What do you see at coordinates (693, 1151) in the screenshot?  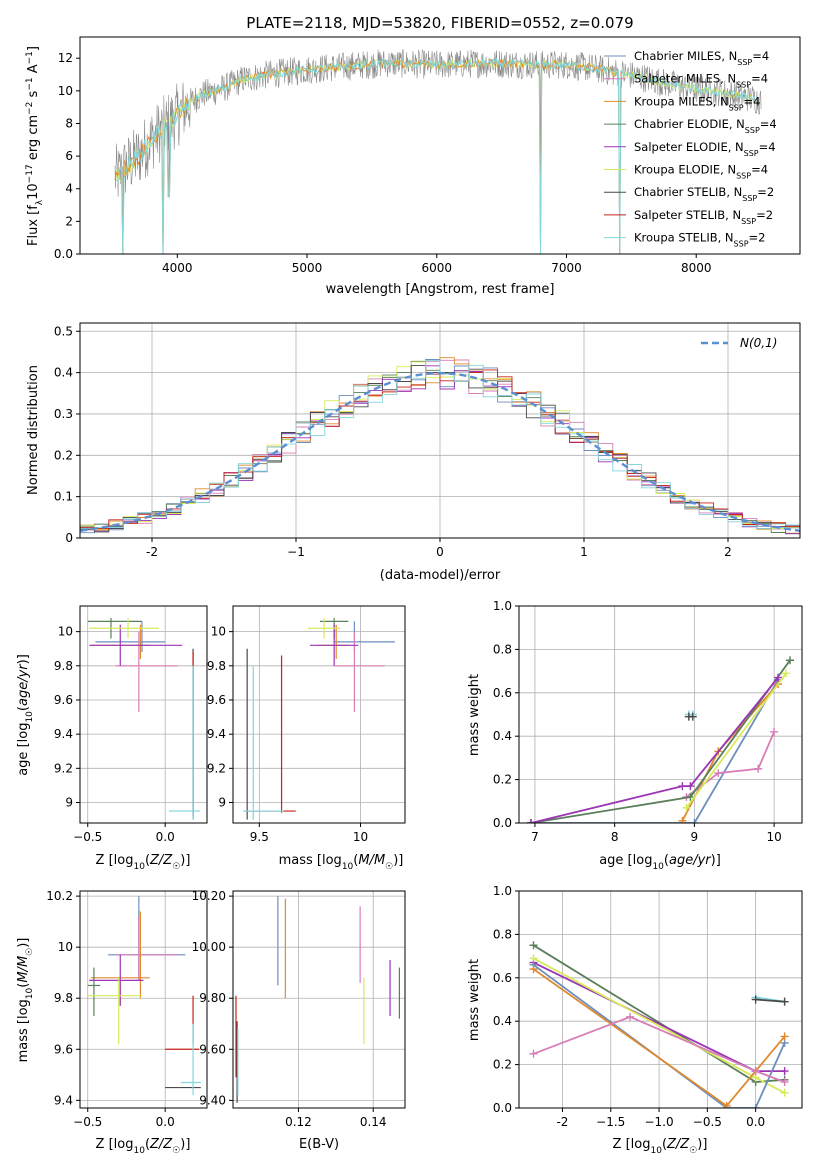 I see `weight-vs-Z-xlabel-part: ☉` at bounding box center [693, 1151].